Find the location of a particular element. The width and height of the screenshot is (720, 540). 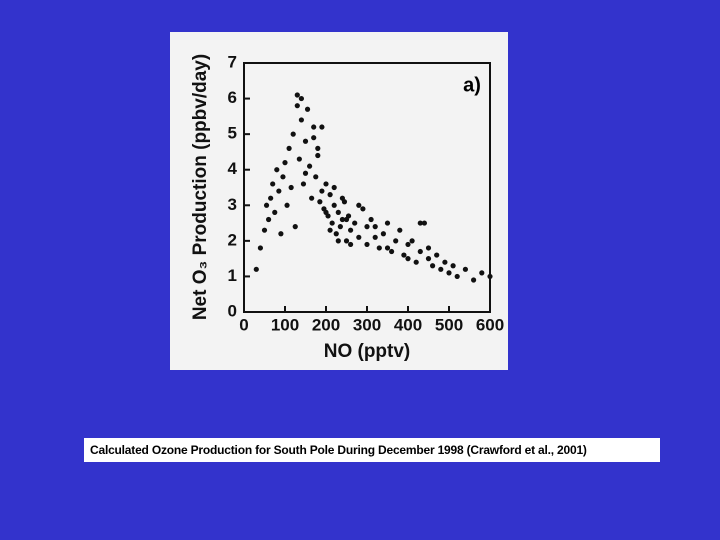

x-axis-label: NO (pptv) is located at coordinates (367, 351).